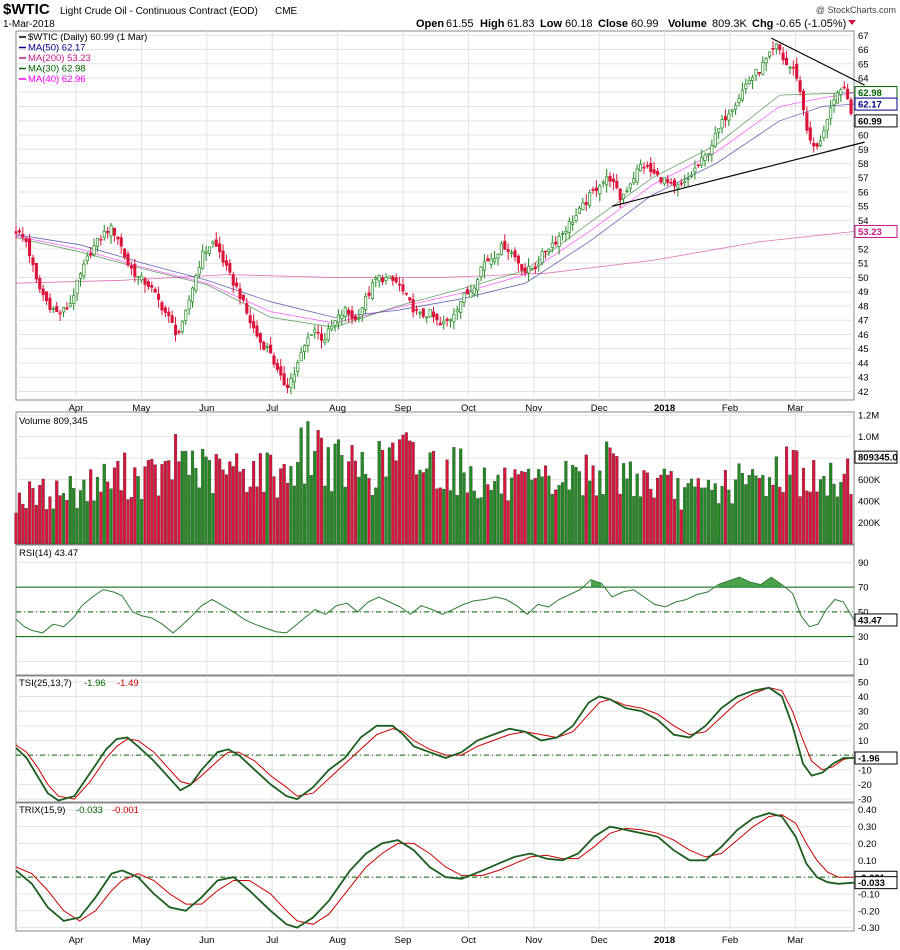 The height and width of the screenshot is (950, 900). I want to click on y-tick-label: 43, so click(863, 378).